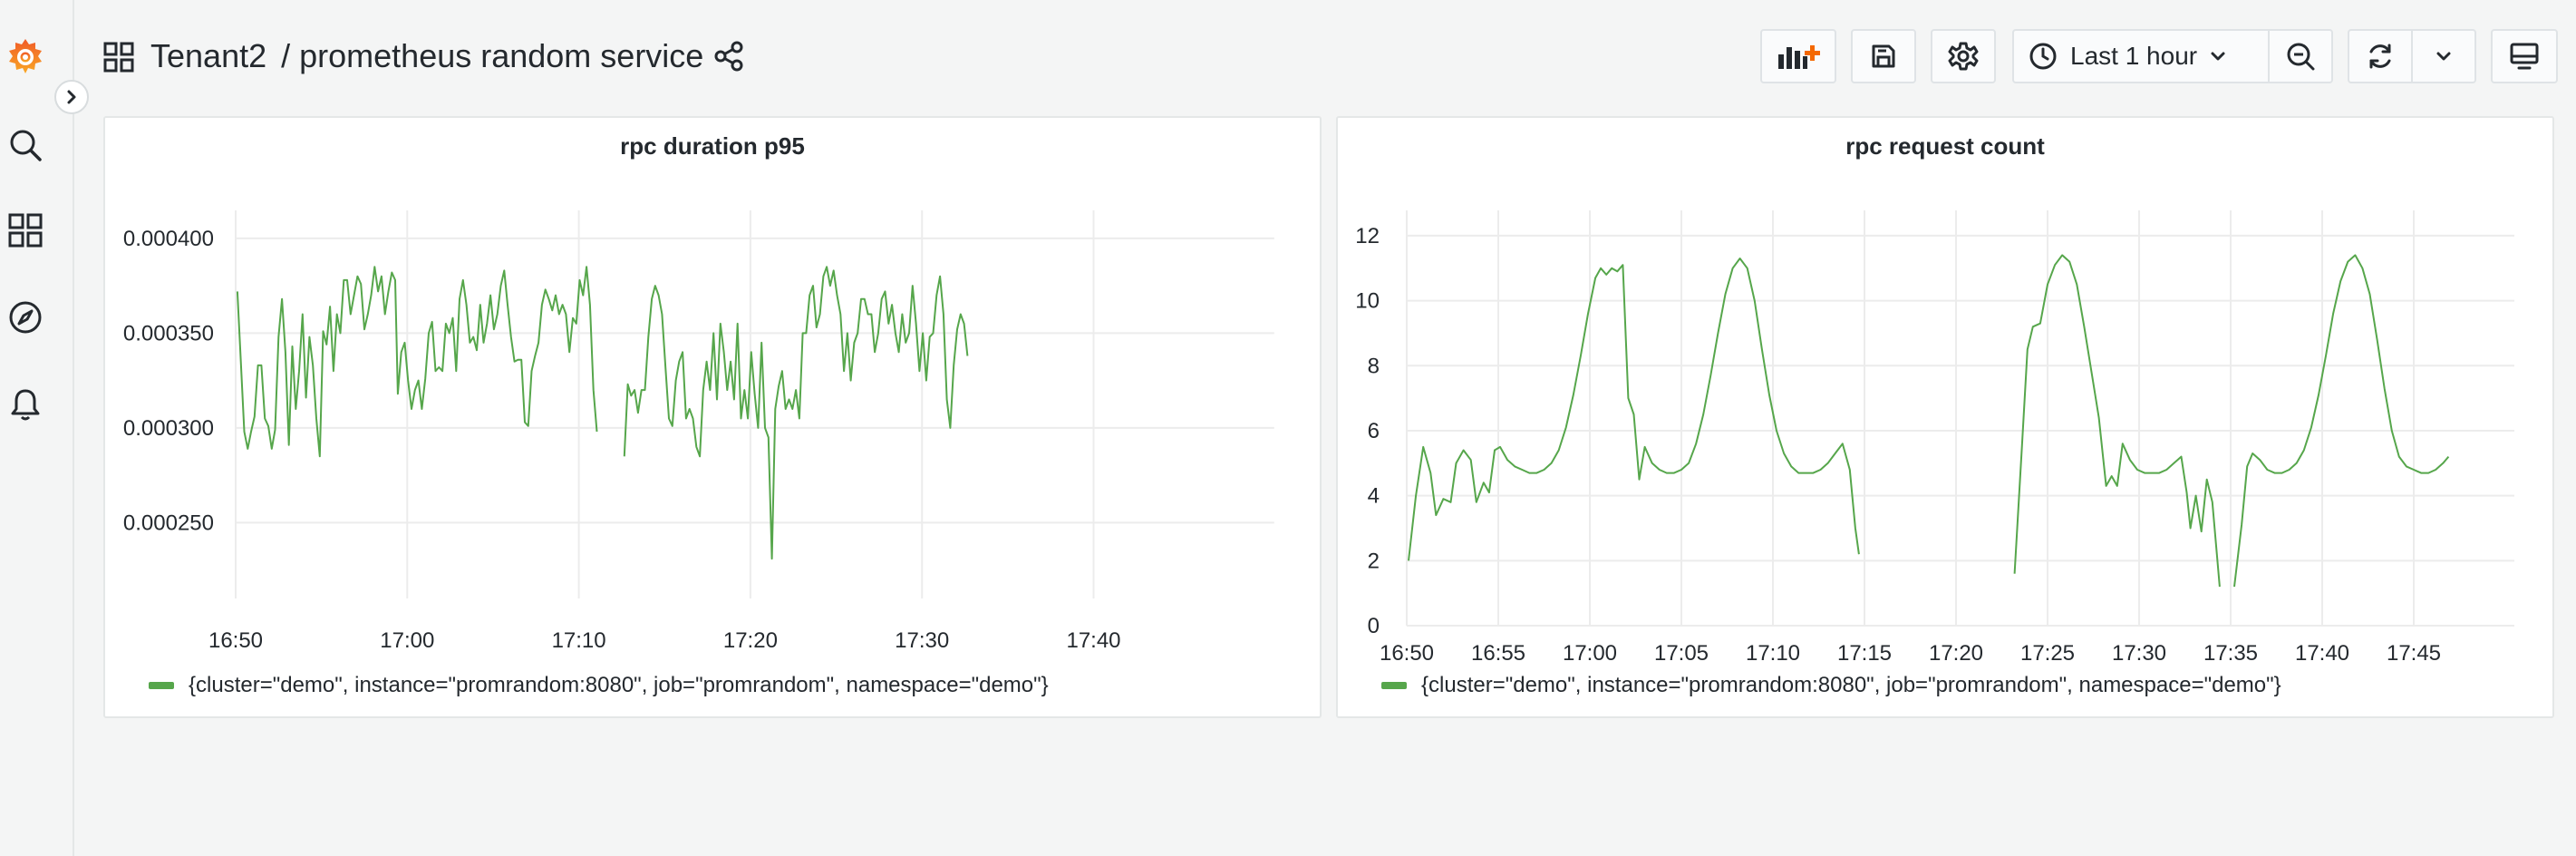  What do you see at coordinates (1367, 236) in the screenshot?
I see `y-tick-label: 12` at bounding box center [1367, 236].